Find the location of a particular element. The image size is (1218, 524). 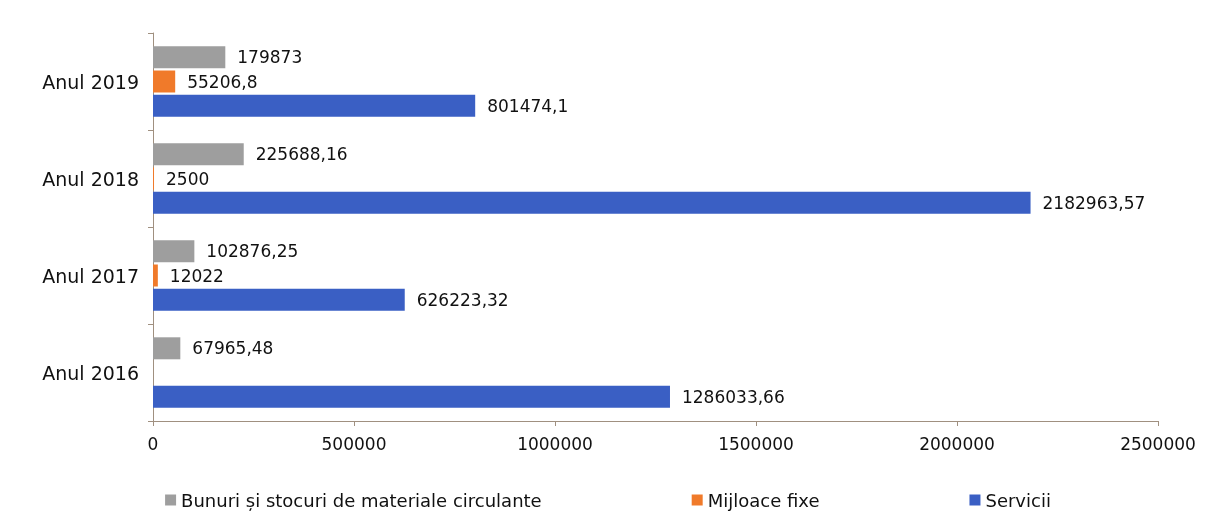

x-tick-label: 1500000 is located at coordinates (756, 443).